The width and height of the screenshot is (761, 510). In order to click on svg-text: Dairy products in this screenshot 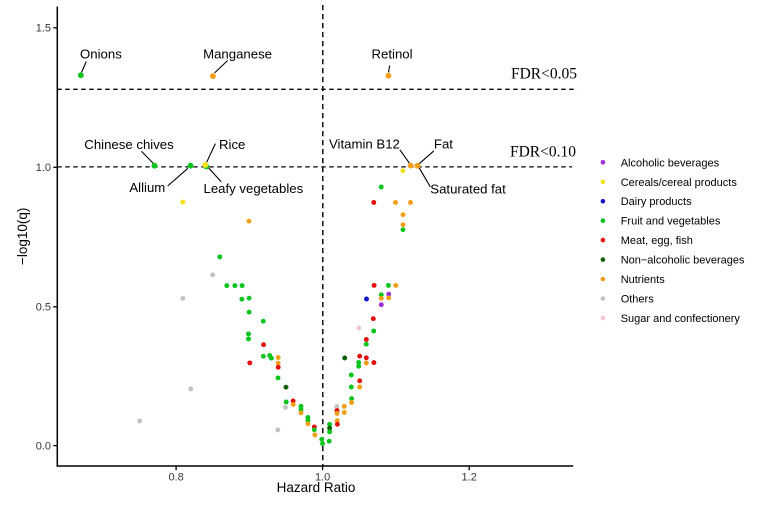, I will do `click(656, 202)`.